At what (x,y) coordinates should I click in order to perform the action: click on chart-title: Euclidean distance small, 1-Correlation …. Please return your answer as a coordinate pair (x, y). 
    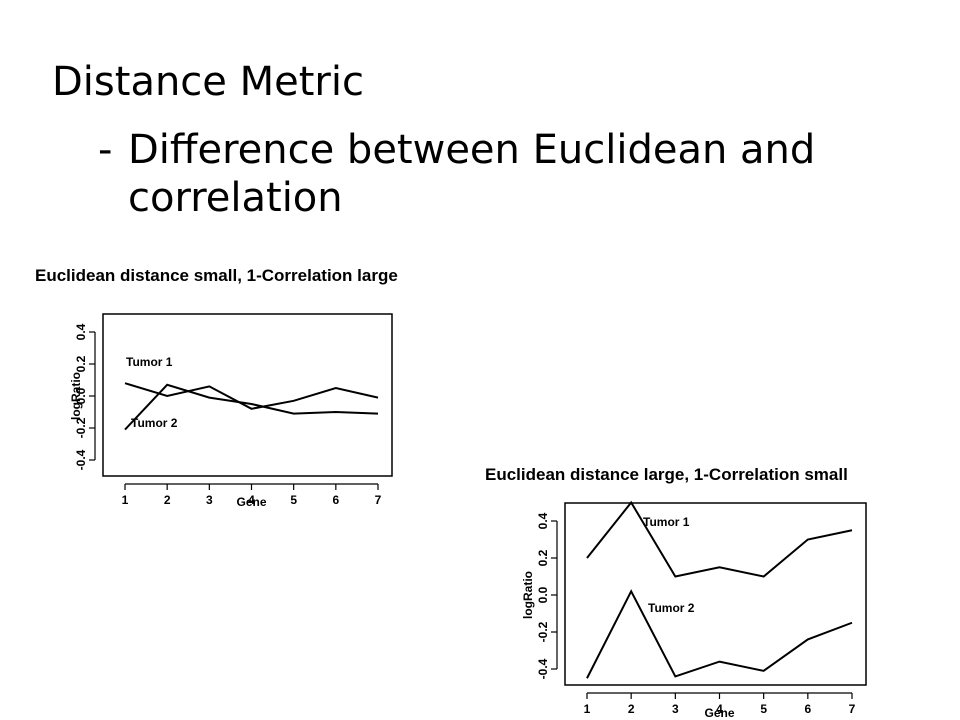
    Looking at the image, I should click on (216, 275).